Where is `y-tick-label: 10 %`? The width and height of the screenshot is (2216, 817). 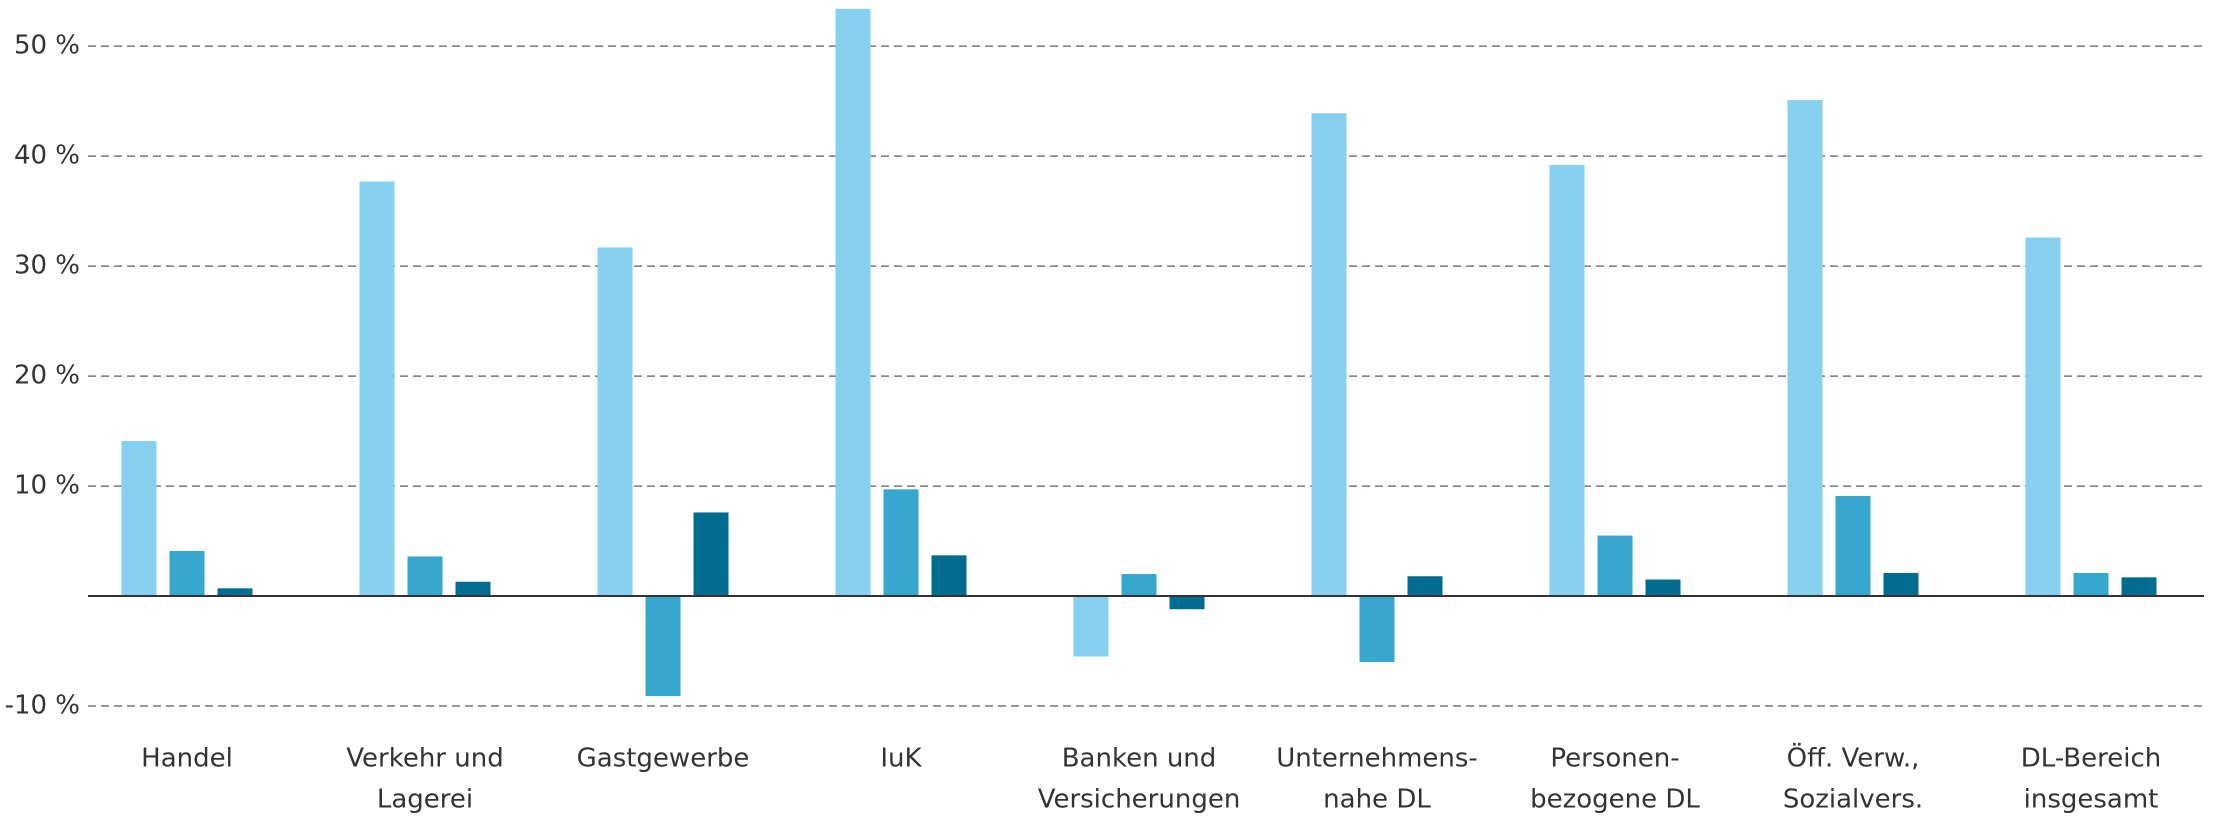 y-tick-label: 10 % is located at coordinates (47, 486).